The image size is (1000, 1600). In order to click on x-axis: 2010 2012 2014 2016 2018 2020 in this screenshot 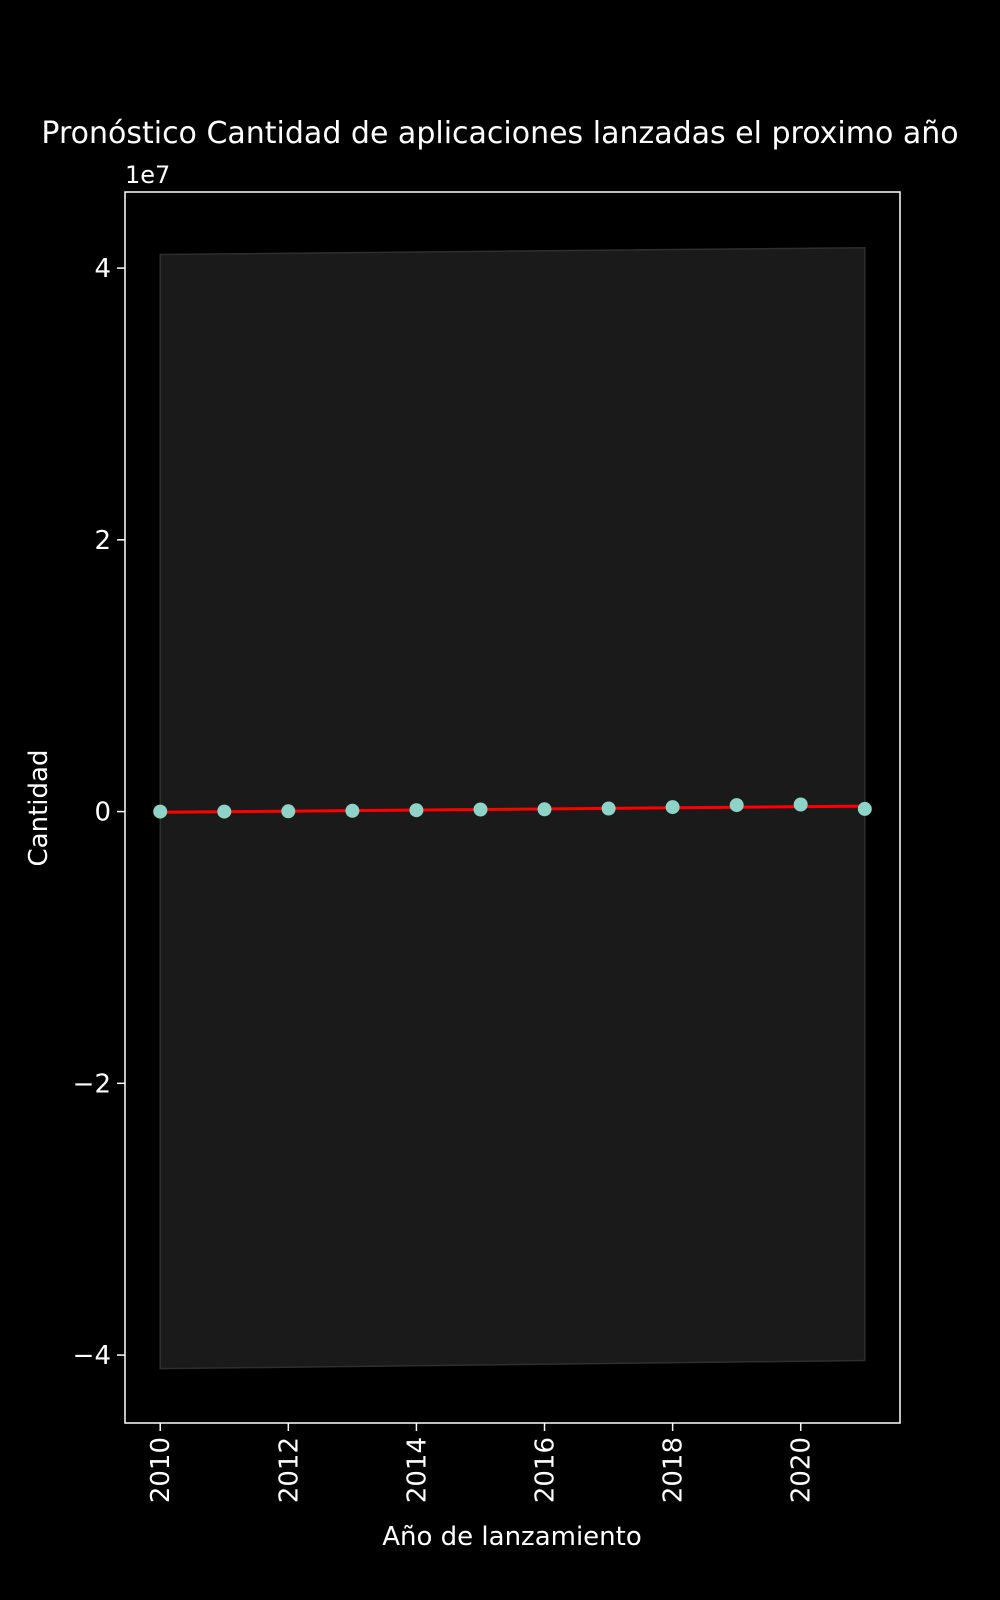, I will do `click(481, 1463)`.